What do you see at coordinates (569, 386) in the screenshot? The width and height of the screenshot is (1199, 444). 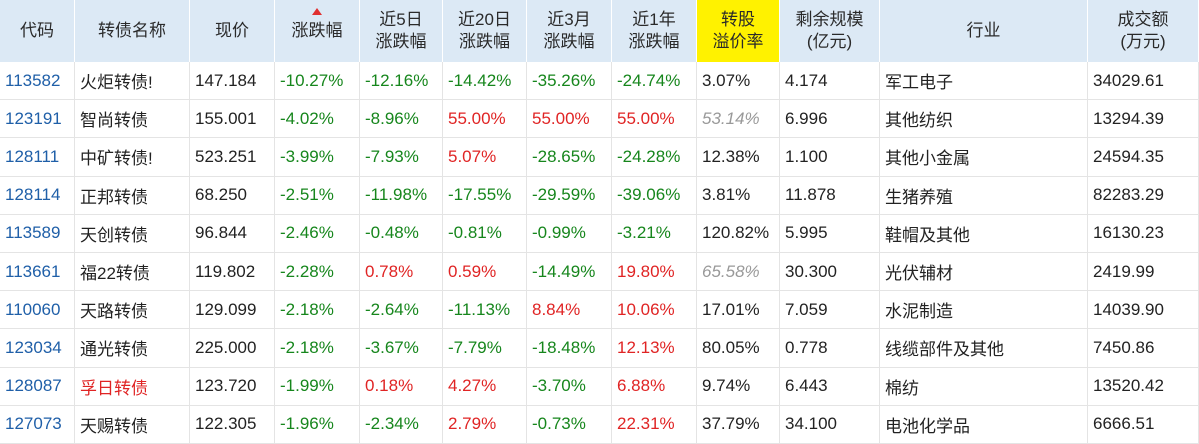 I see `cell: -3.70%` at bounding box center [569, 386].